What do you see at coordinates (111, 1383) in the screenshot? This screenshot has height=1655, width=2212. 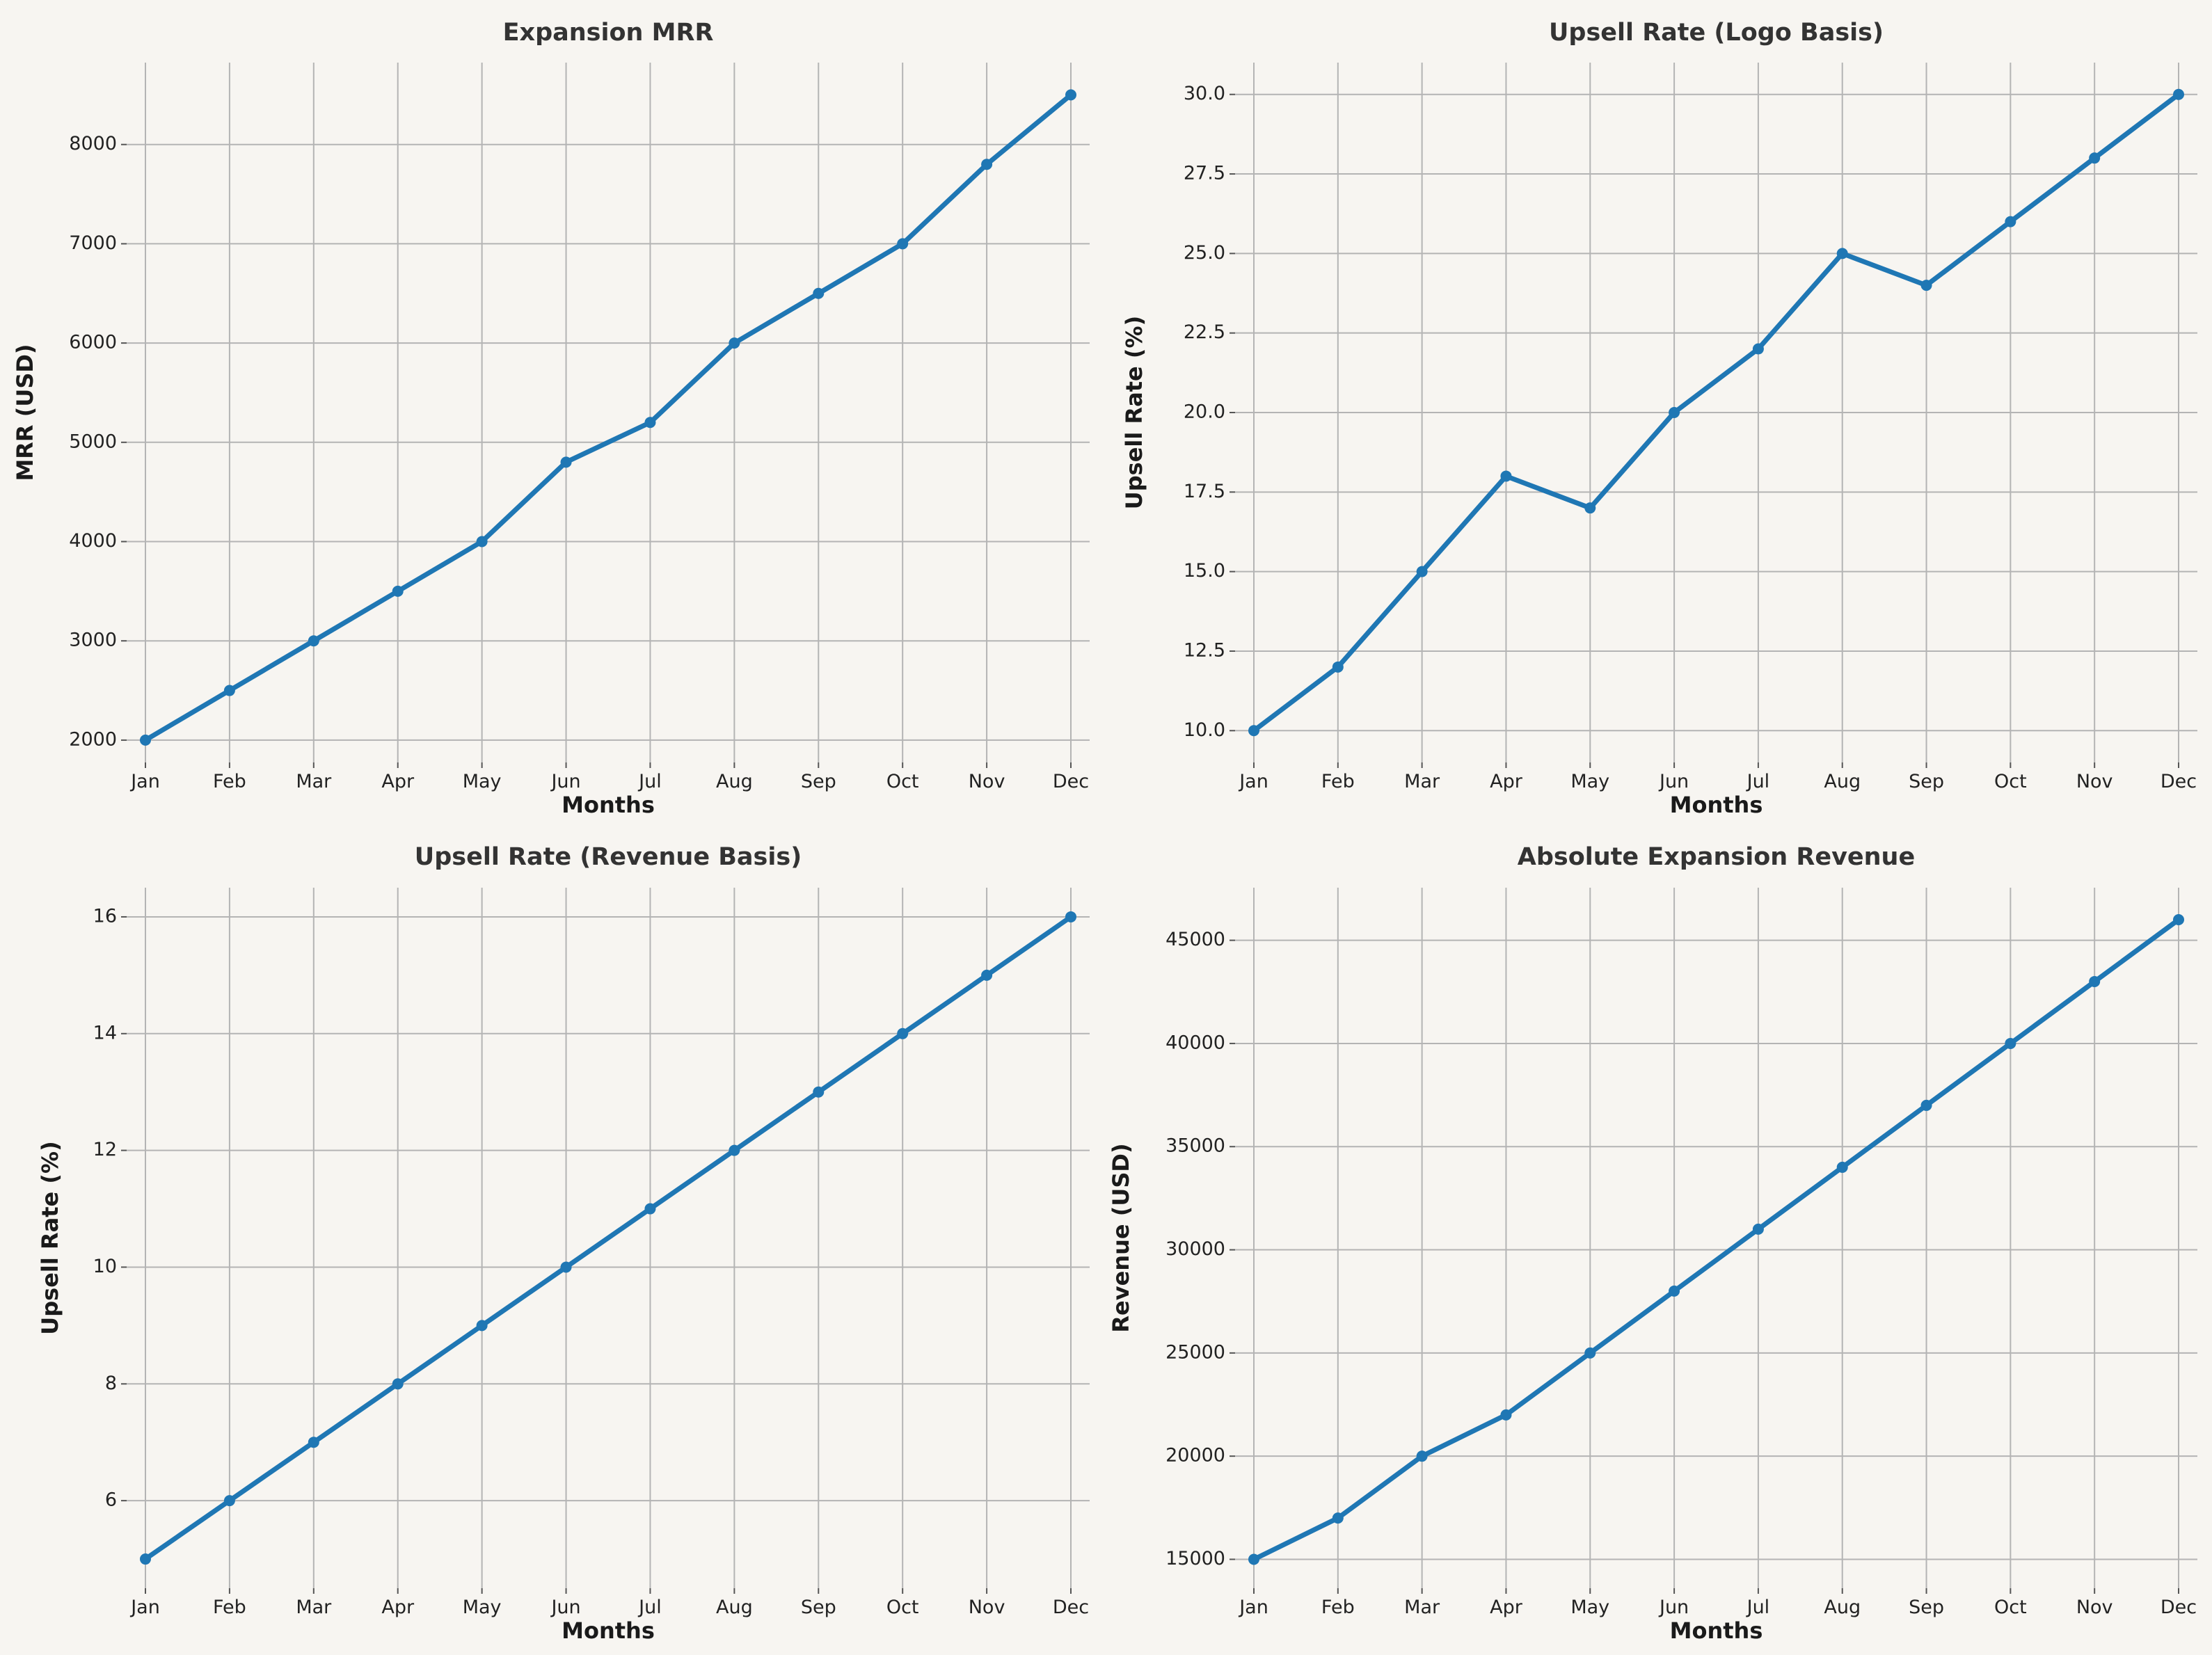 I see `y-tick-label: 8` at bounding box center [111, 1383].